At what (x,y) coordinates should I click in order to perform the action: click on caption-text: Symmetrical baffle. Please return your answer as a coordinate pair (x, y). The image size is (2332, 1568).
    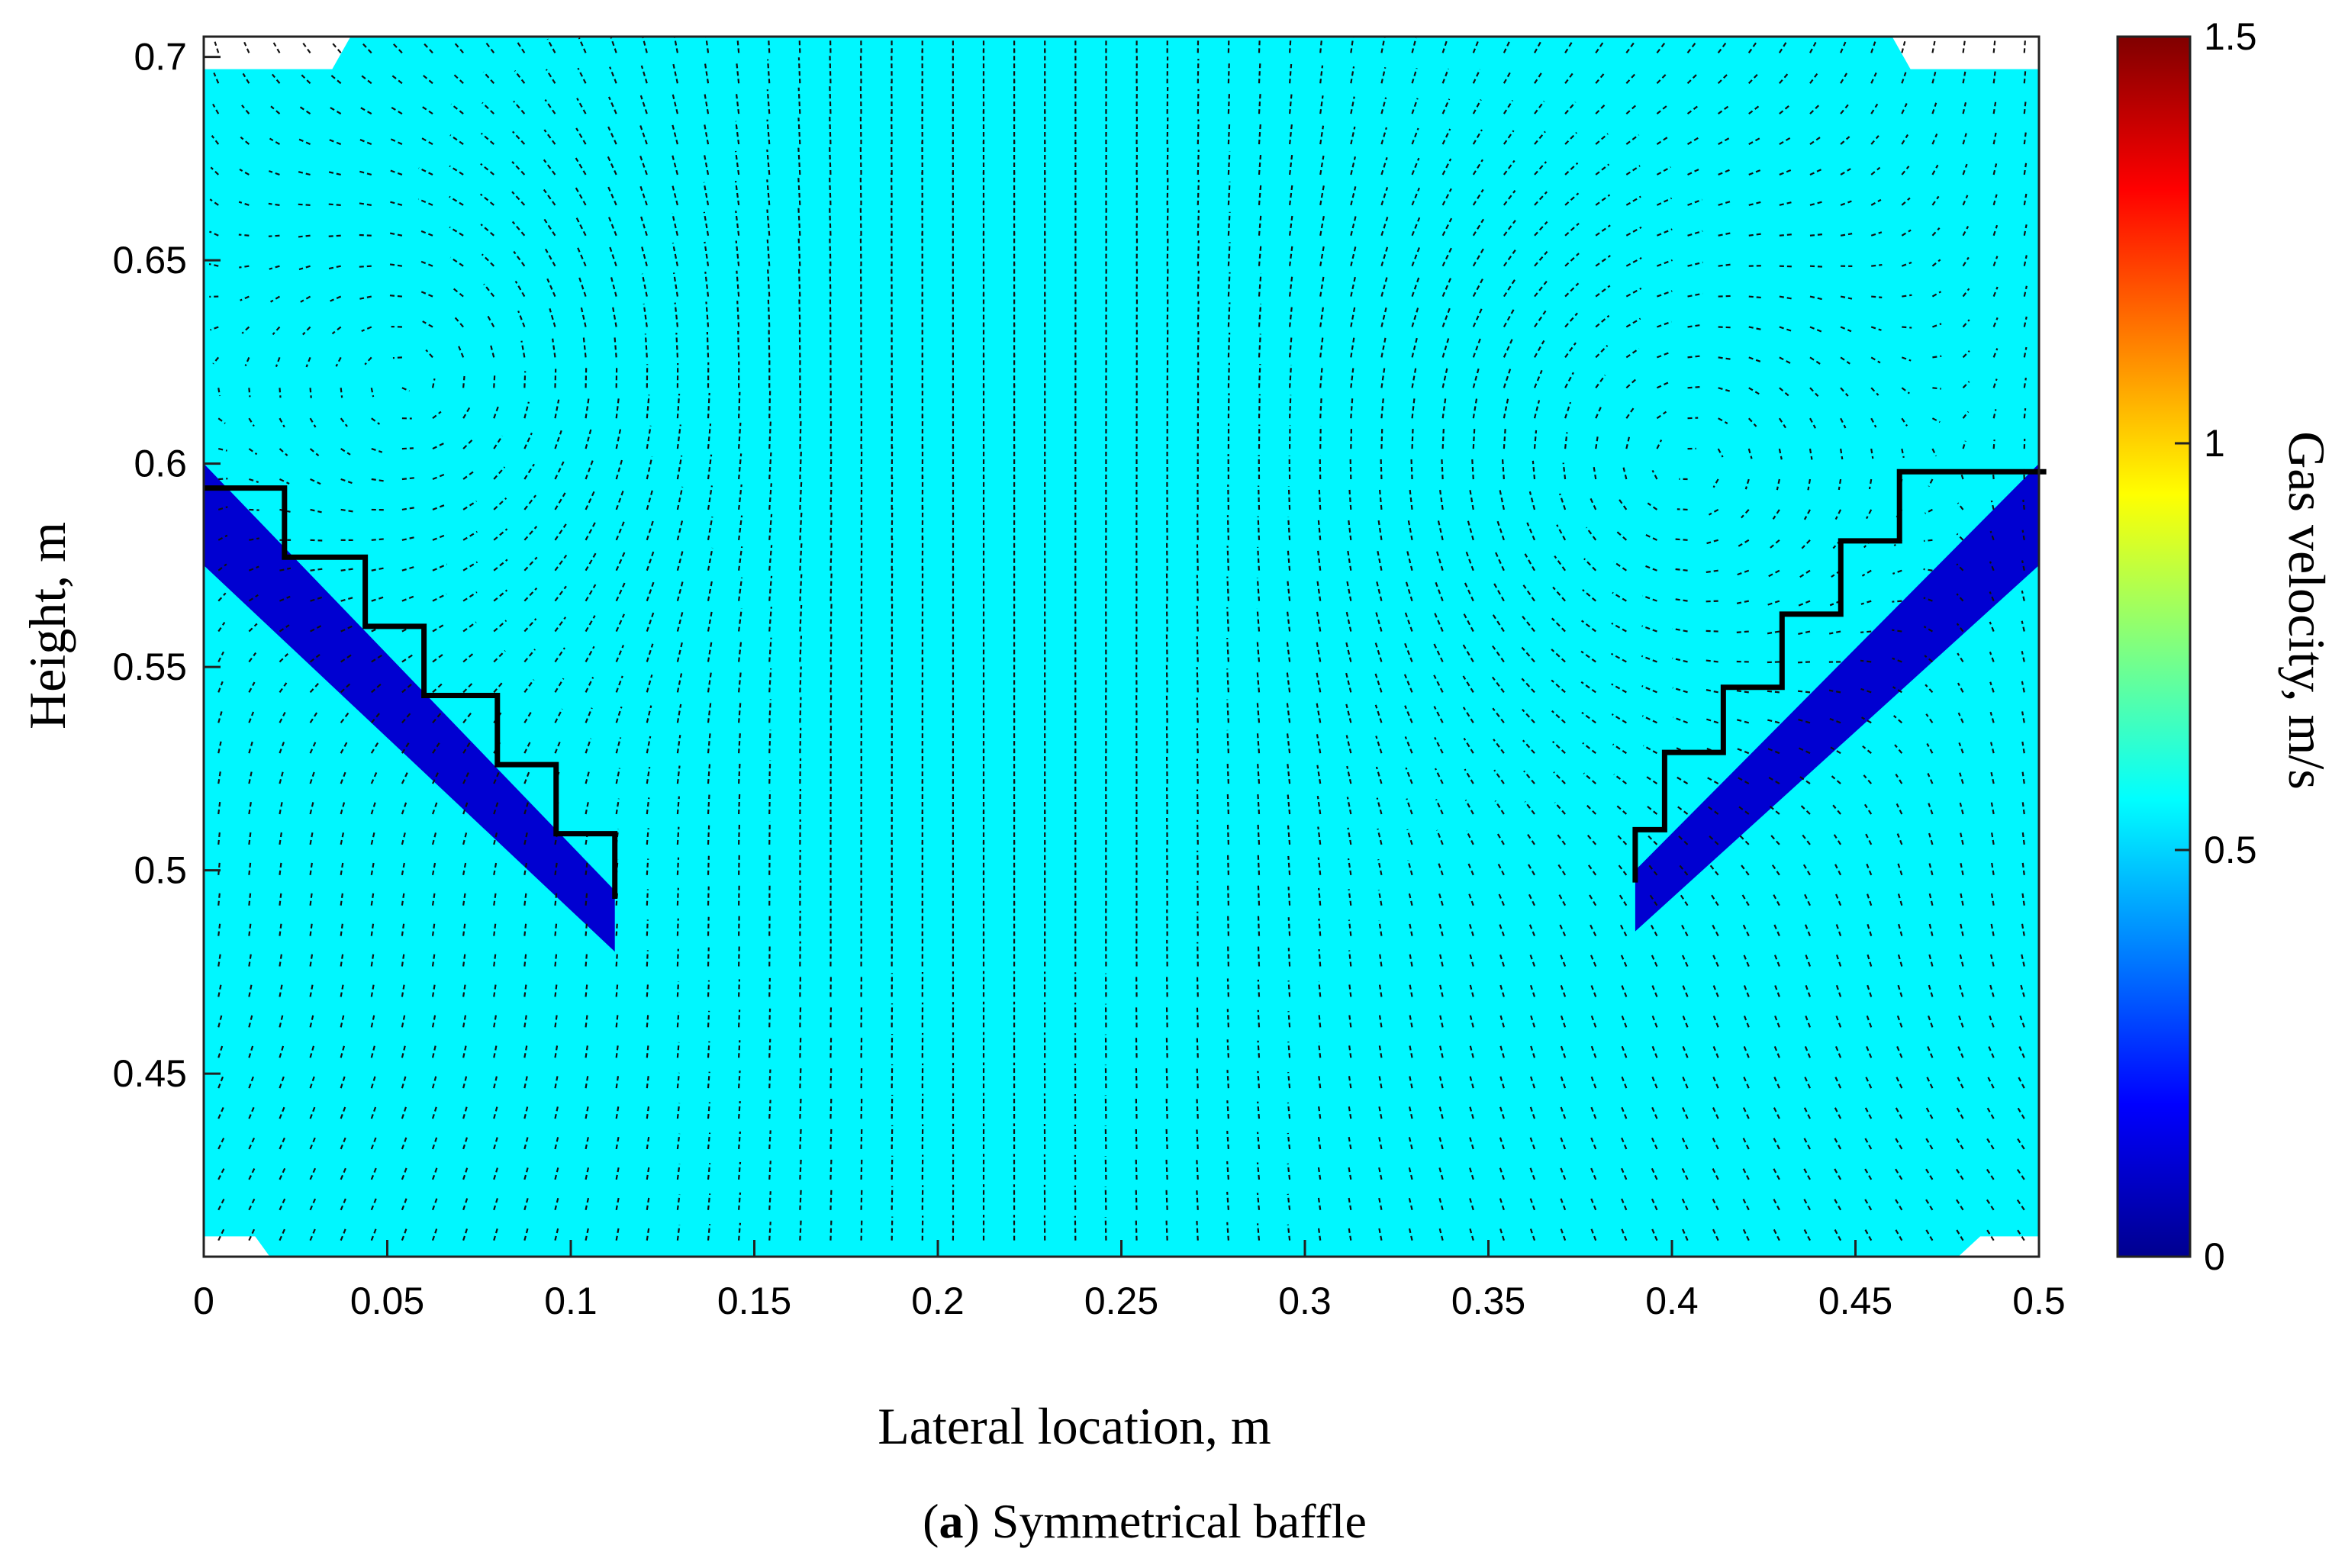
    Looking at the image, I should click on (1173, 1521).